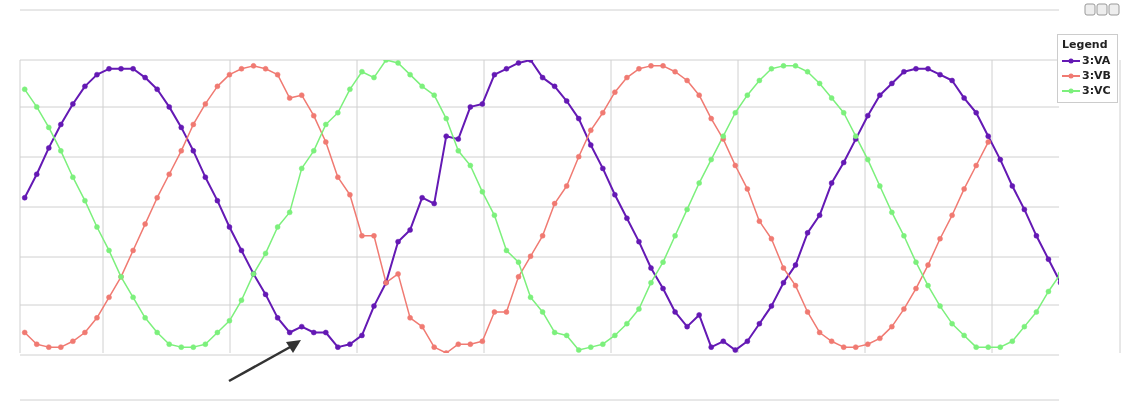 This screenshot has width=1122, height=404. Describe the element at coordinates (1085, 44) in the screenshot. I see `legend-title: Legend` at that location.